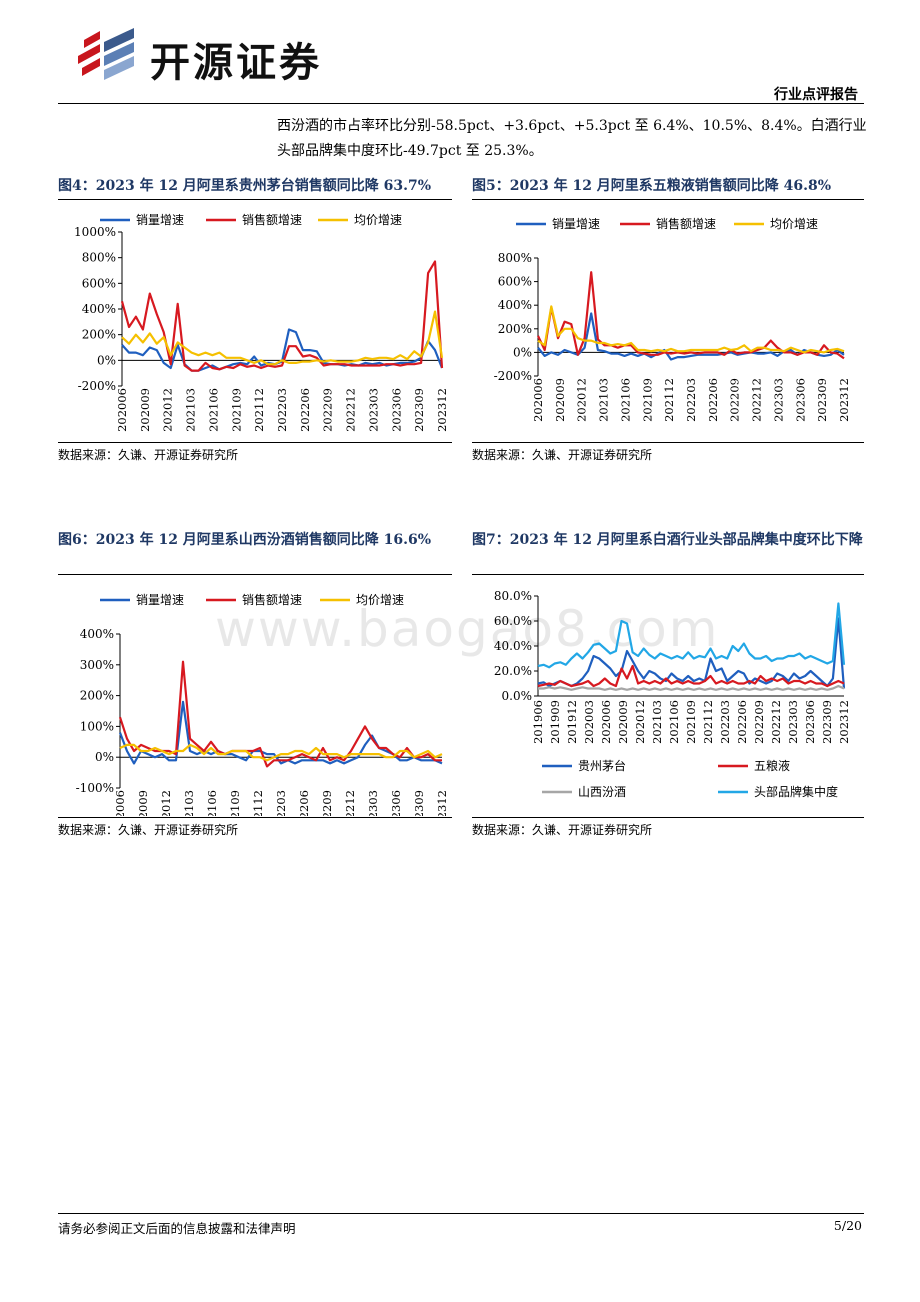  Describe the element at coordinates (816, 95) in the screenshot. I see `report-type: 行业点评报告` at that location.